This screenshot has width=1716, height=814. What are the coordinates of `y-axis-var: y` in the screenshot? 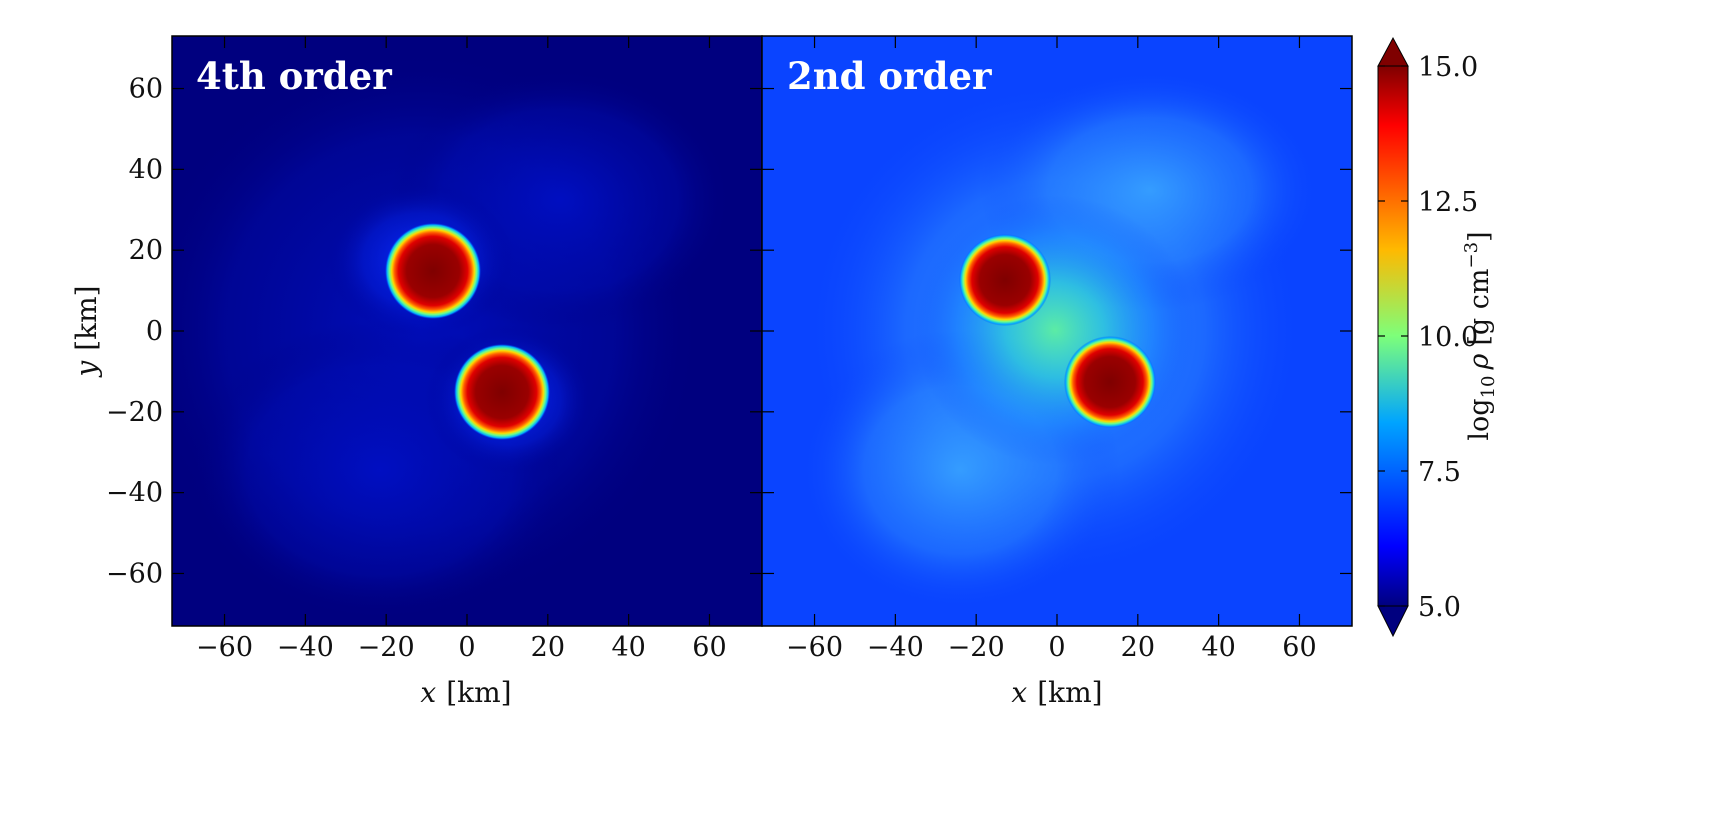 It's located at (86, 369).